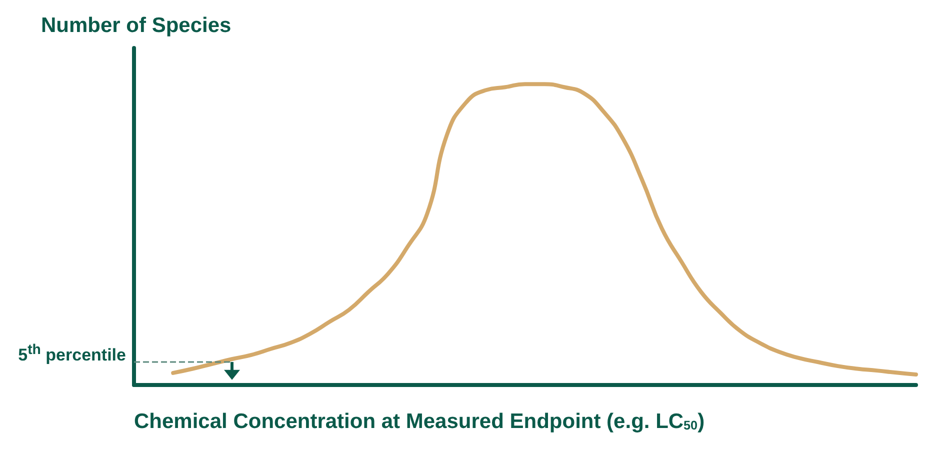  I want to click on ref-line-label: 5$^{th}$ percentile, so click(72, 353).